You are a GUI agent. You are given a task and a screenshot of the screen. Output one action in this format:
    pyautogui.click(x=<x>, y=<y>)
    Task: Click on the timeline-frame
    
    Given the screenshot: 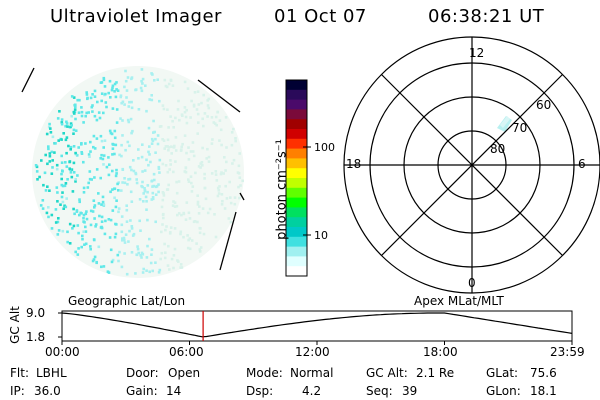 What is the action you would take?
    pyautogui.click(x=317, y=326)
    